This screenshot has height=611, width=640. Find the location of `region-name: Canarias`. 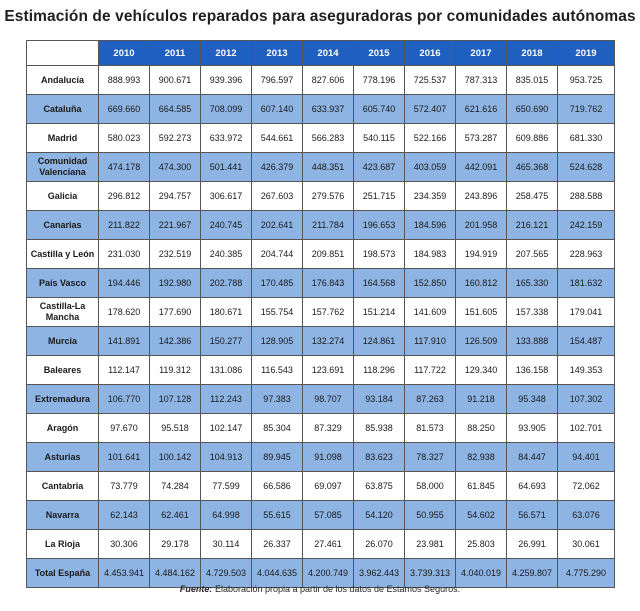

region-name: Canarias is located at coordinates (62, 225).